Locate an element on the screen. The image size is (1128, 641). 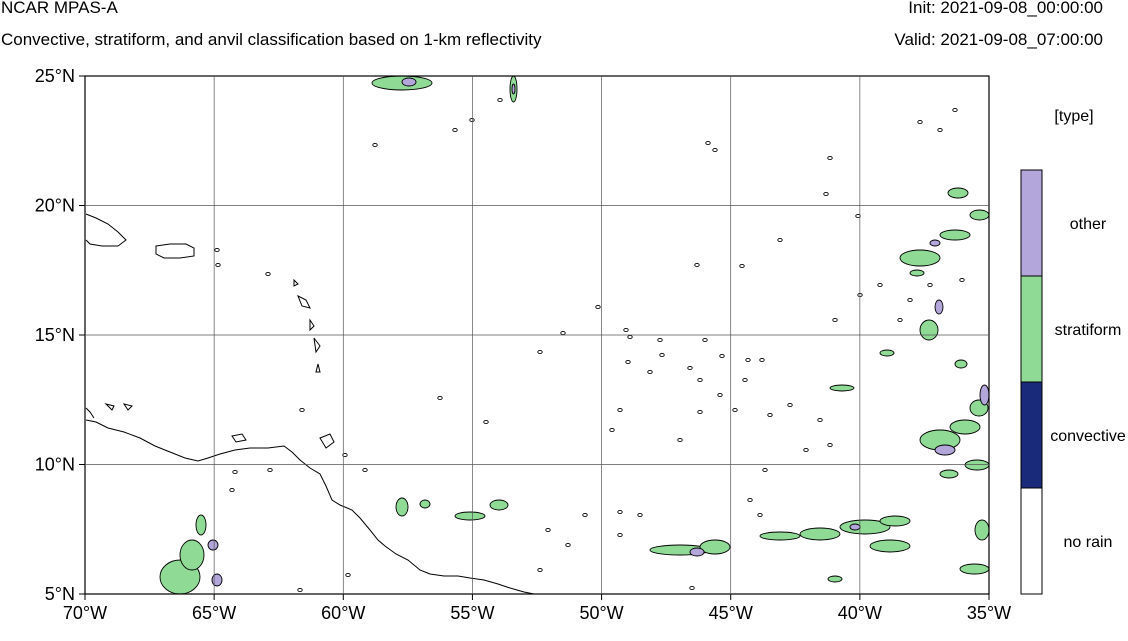
legend-label-no-rain: no rain is located at coordinates (1088, 542).